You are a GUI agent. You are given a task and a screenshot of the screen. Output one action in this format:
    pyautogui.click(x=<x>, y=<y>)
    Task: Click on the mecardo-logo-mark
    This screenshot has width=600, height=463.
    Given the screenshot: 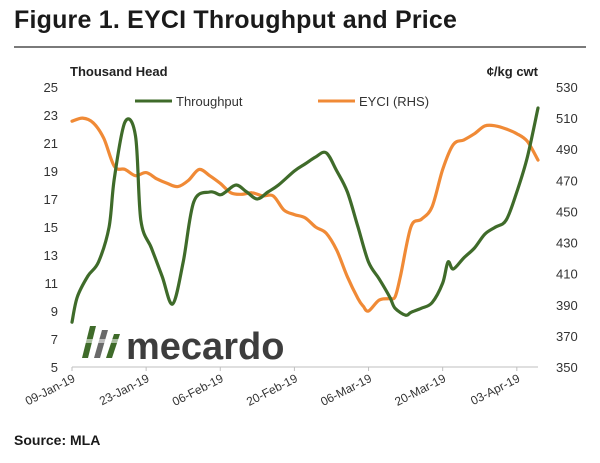 What is the action you would take?
    pyautogui.click(x=103, y=342)
    